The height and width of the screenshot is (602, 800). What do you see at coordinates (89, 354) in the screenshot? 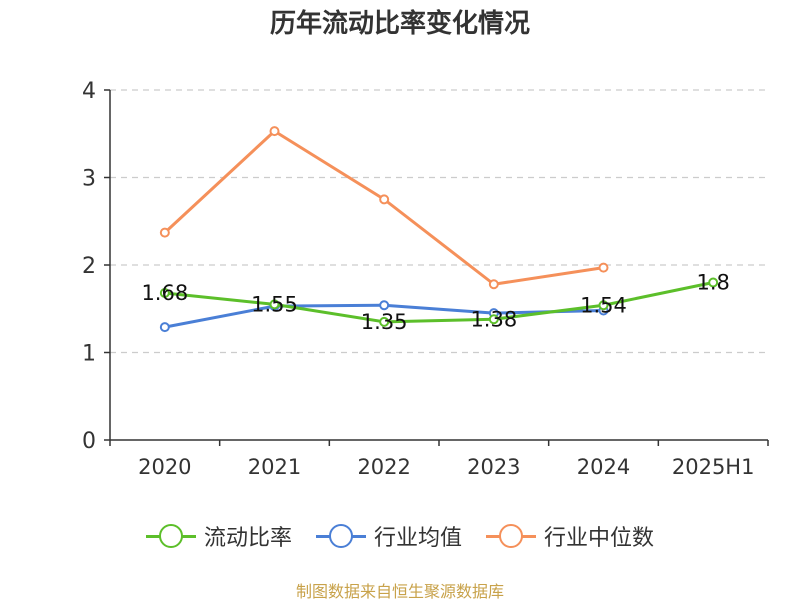
I see `y-tick-label: 1` at bounding box center [89, 354].